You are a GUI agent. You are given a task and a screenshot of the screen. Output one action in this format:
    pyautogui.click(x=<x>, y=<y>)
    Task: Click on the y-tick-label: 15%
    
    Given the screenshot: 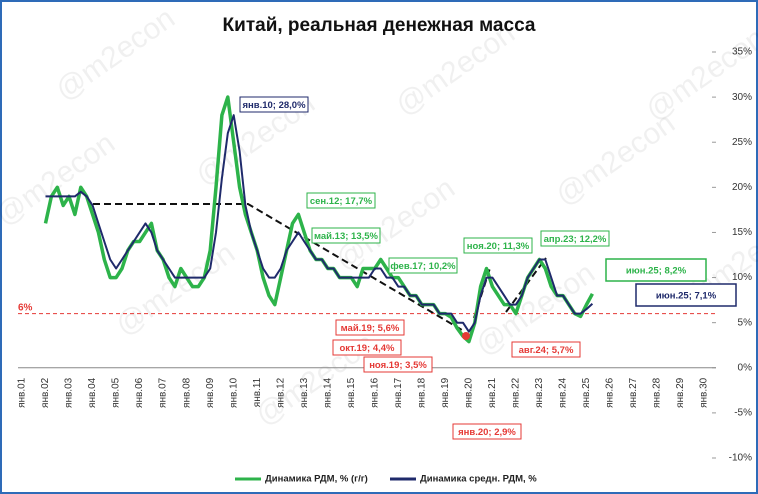 What is the action you would take?
    pyautogui.click(x=742, y=232)
    